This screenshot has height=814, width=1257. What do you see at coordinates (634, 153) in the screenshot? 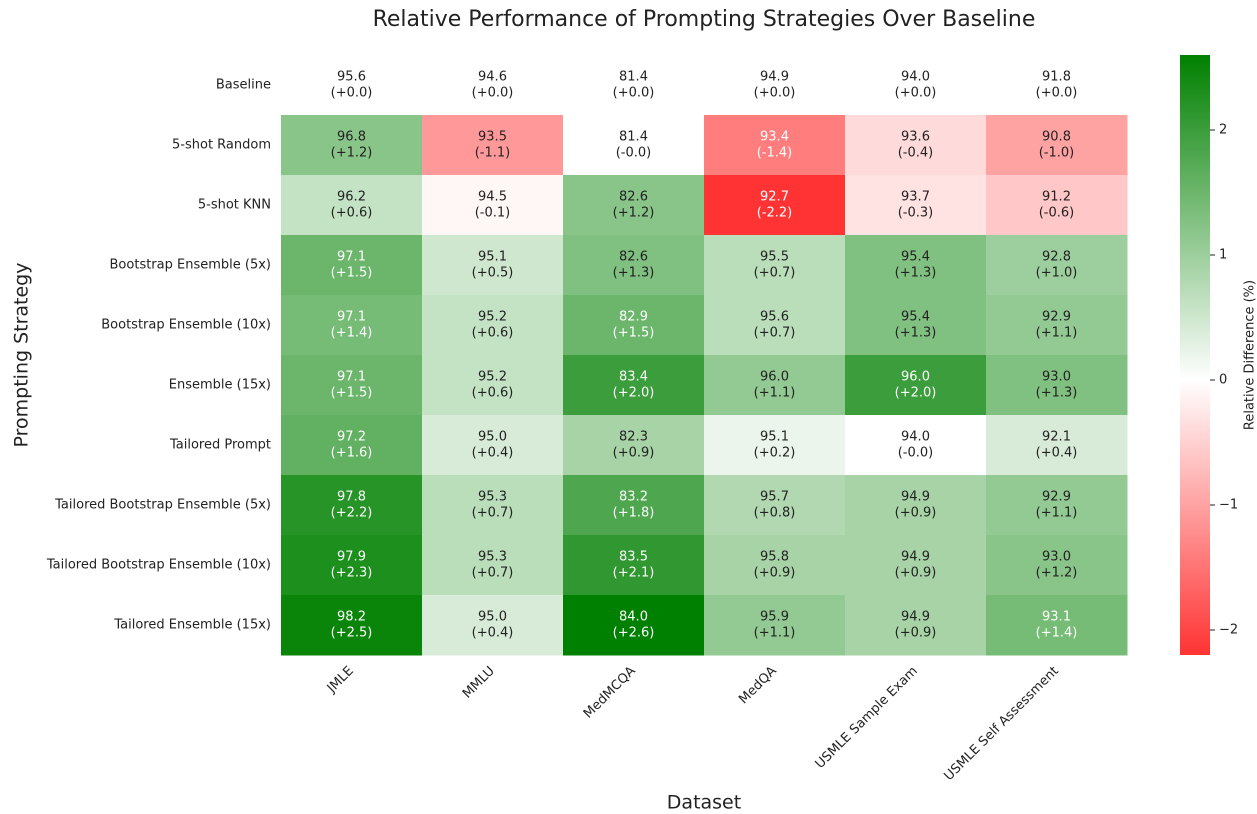
I see `cell-diff: (-0.0)` at bounding box center [634, 153].